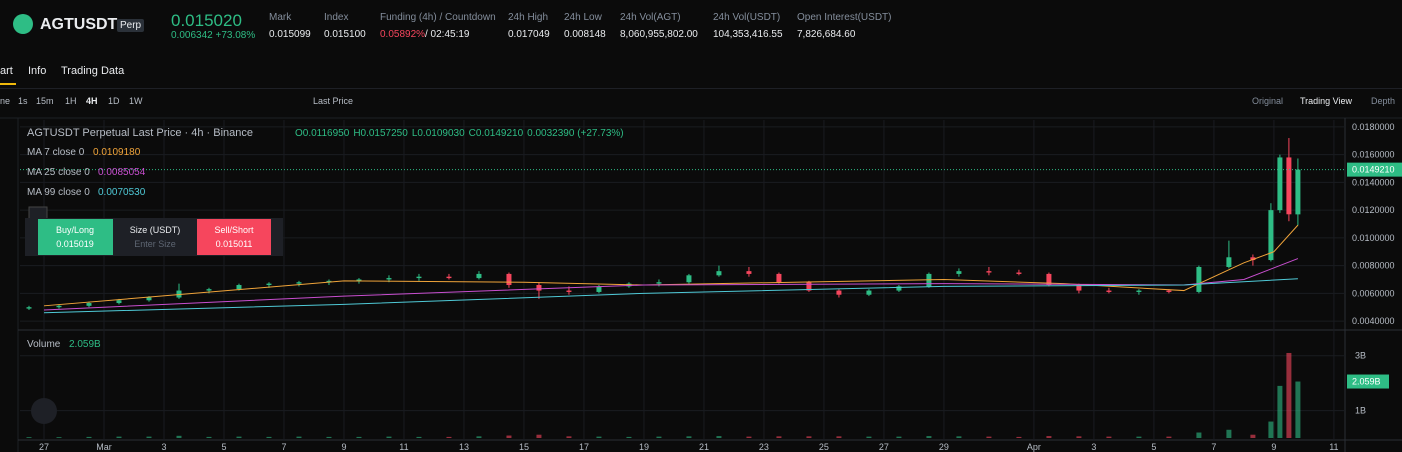  What do you see at coordinates (75, 244) in the screenshot?
I see `buy-price: 0.015019` at bounding box center [75, 244].